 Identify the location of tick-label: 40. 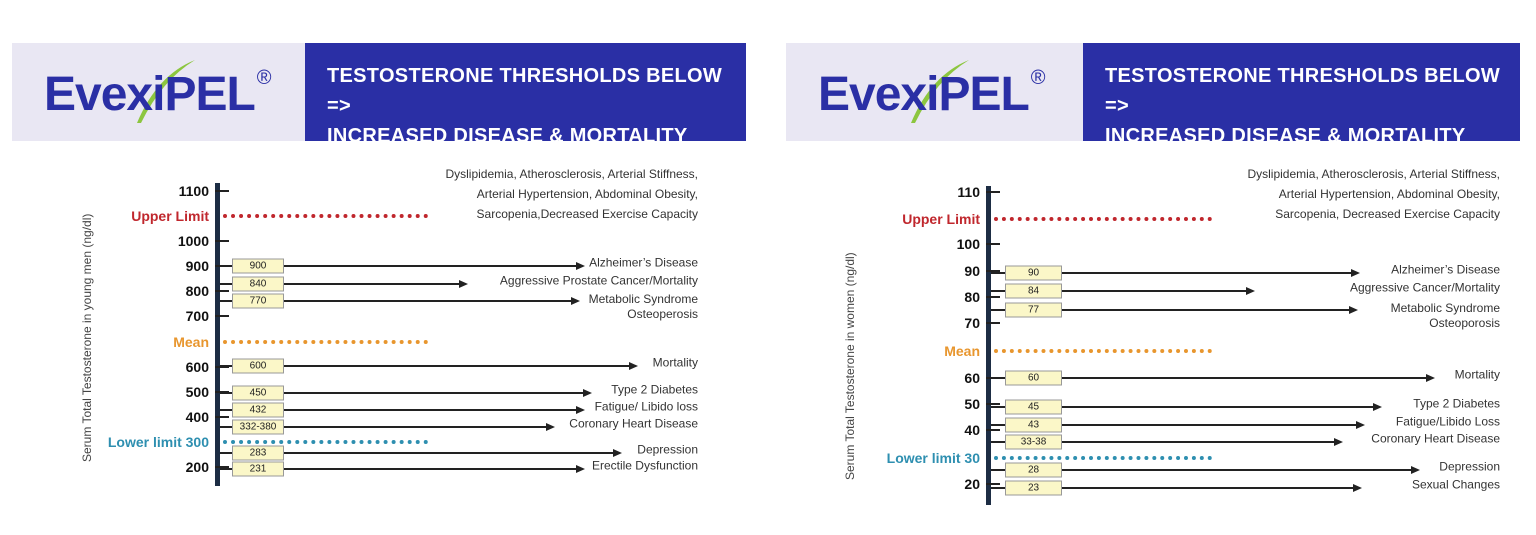
(972, 430).